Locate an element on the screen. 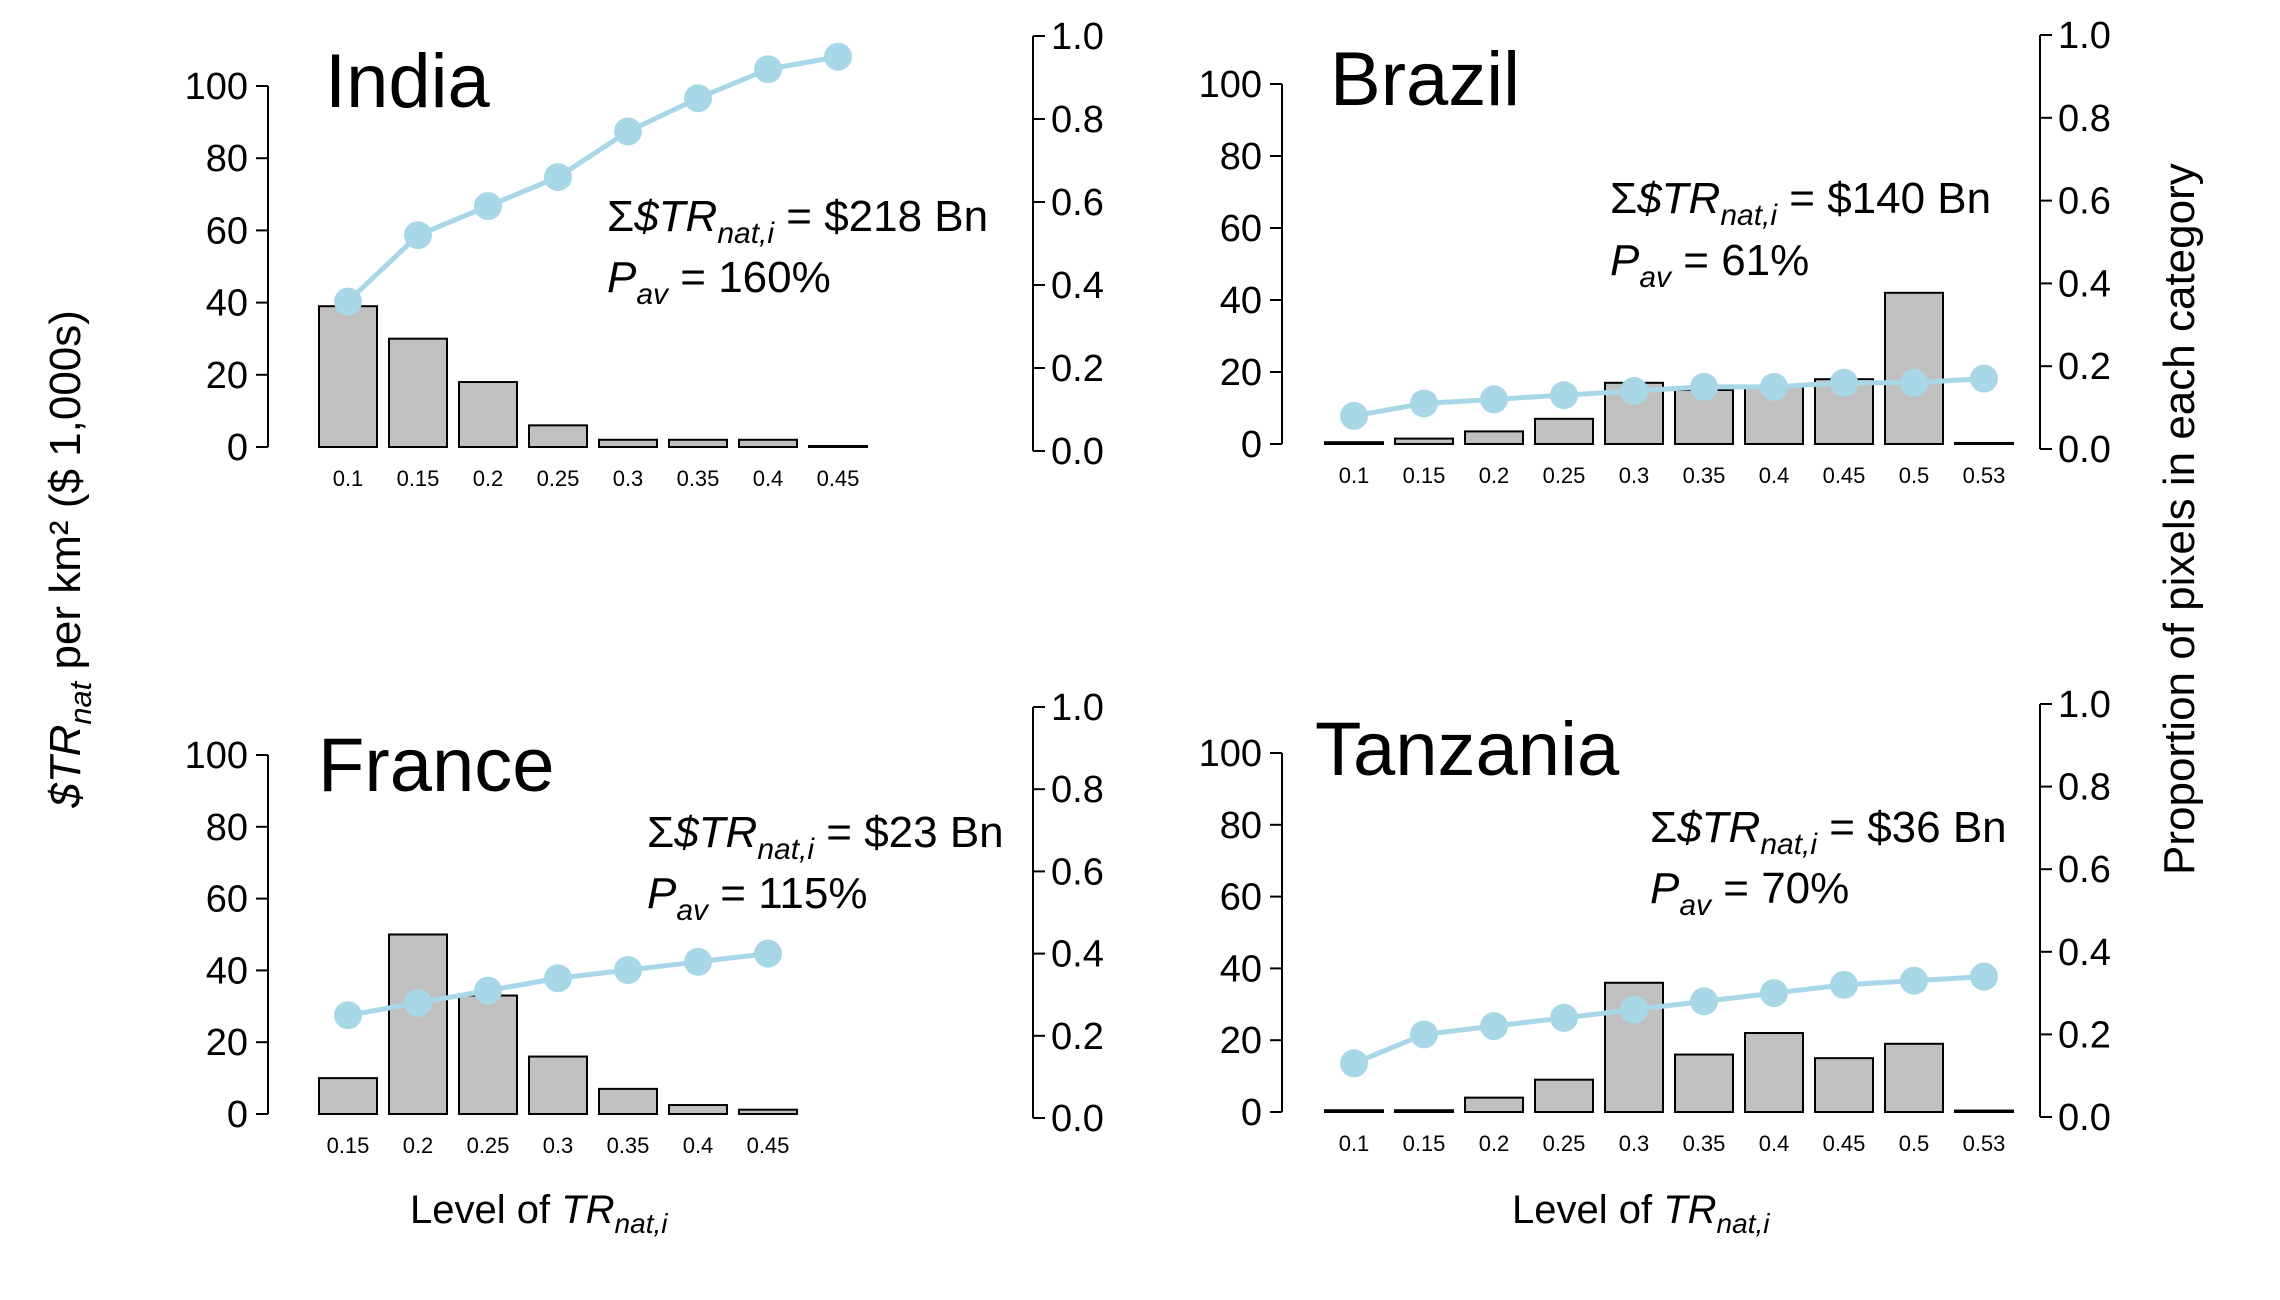 This screenshot has width=2280, height=1300. panel-title: France is located at coordinates (436, 765).